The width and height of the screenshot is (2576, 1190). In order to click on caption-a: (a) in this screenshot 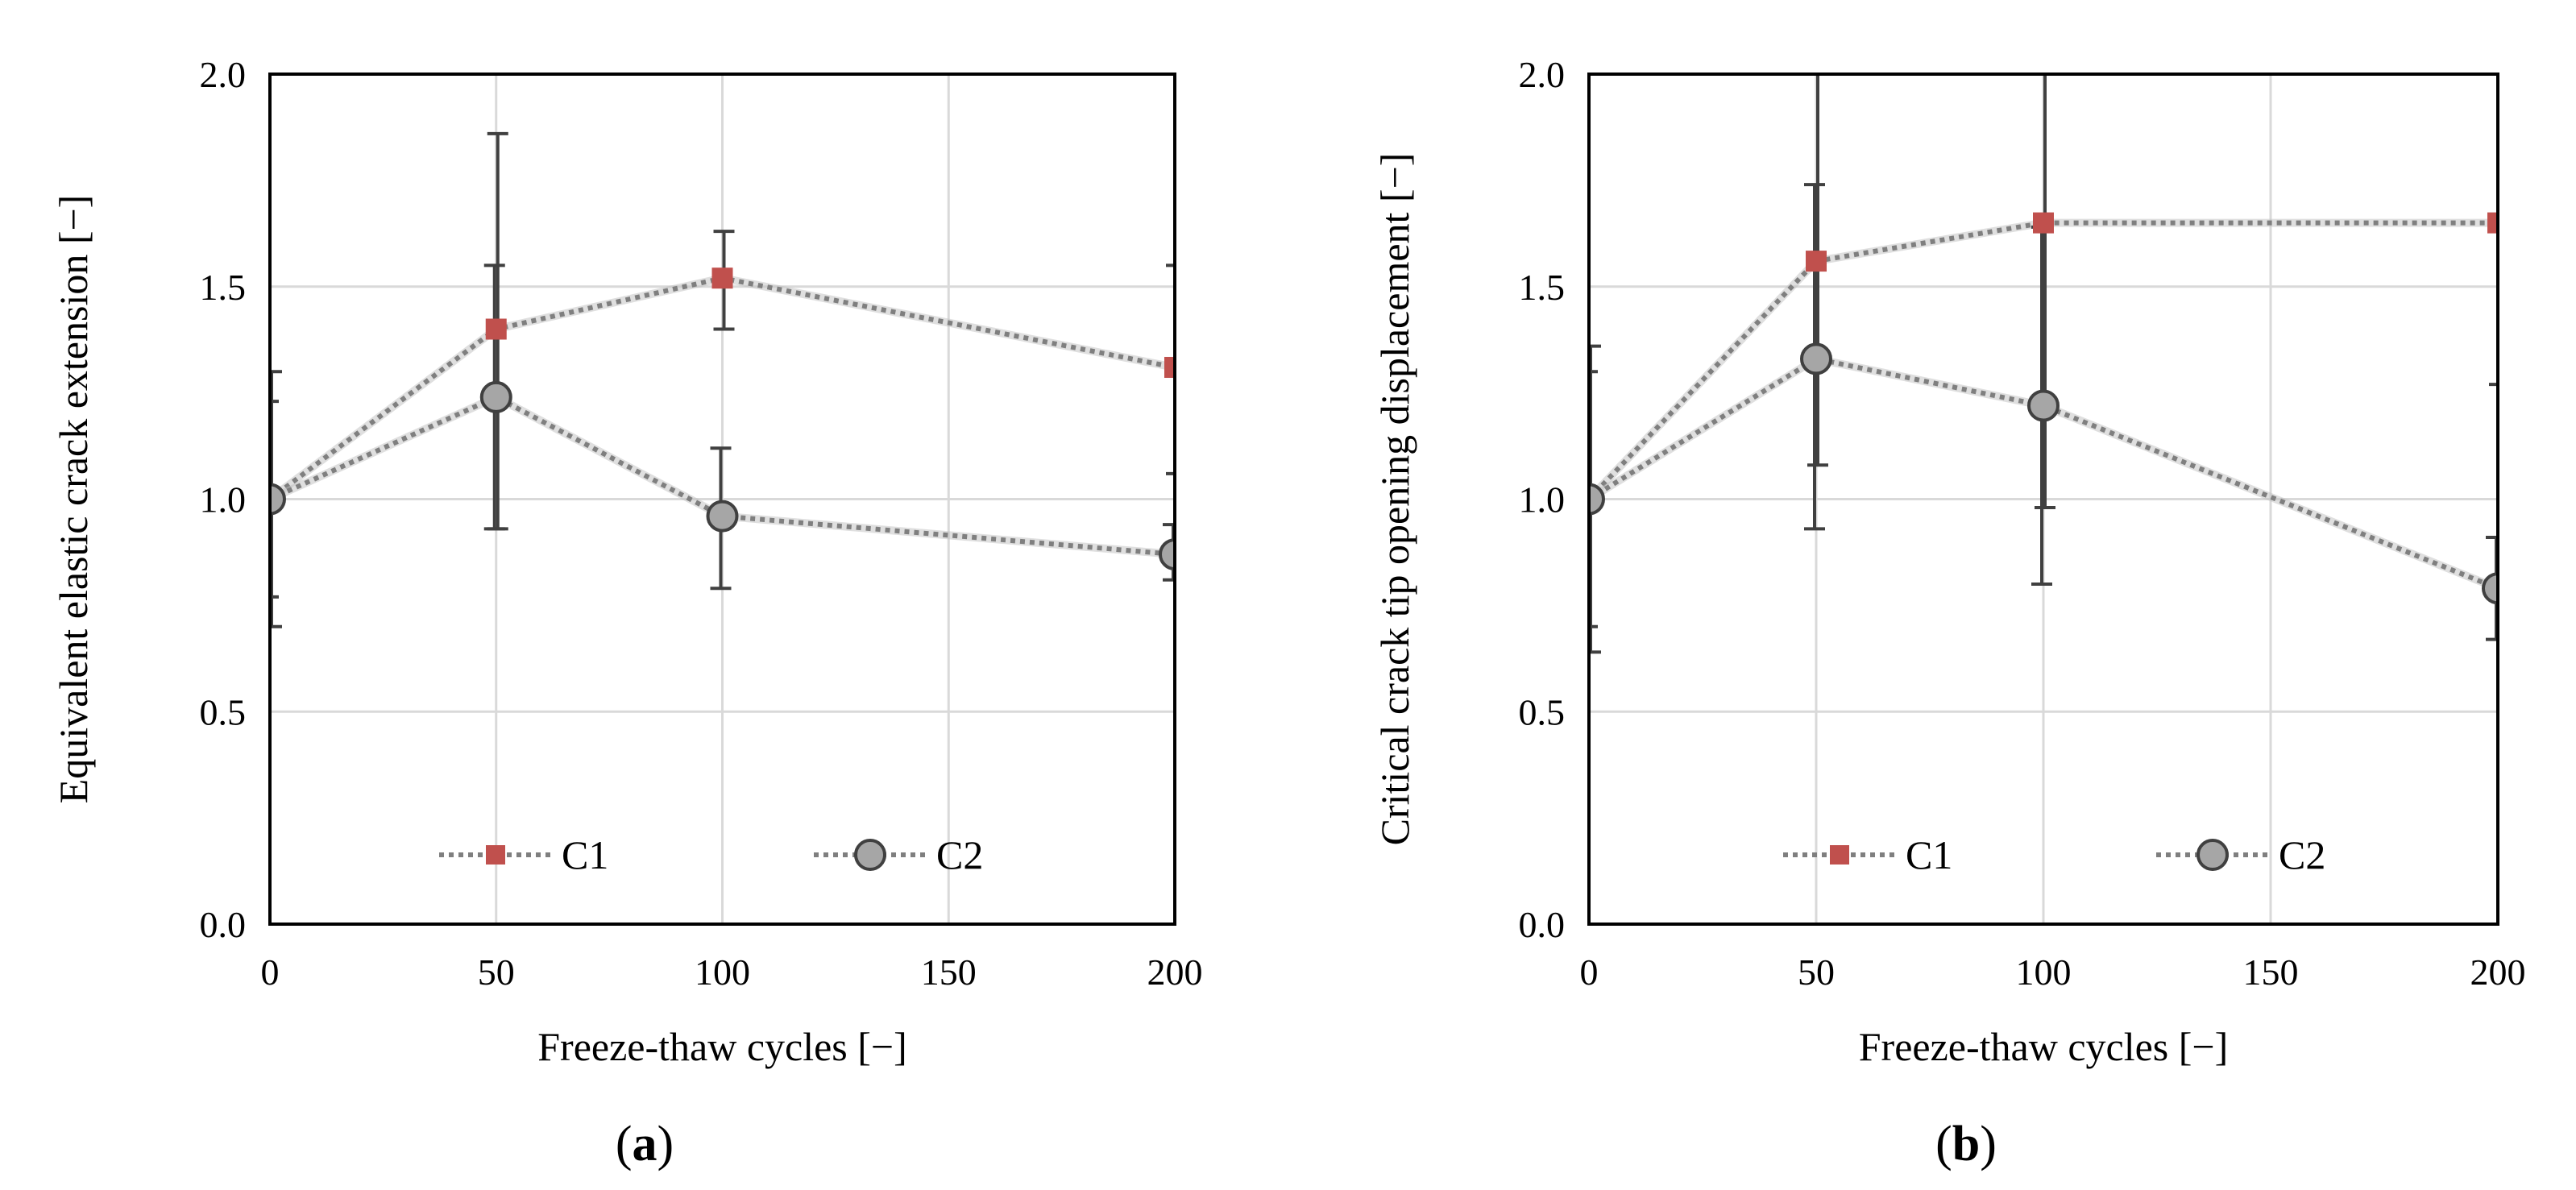, I will do `click(645, 1144)`.